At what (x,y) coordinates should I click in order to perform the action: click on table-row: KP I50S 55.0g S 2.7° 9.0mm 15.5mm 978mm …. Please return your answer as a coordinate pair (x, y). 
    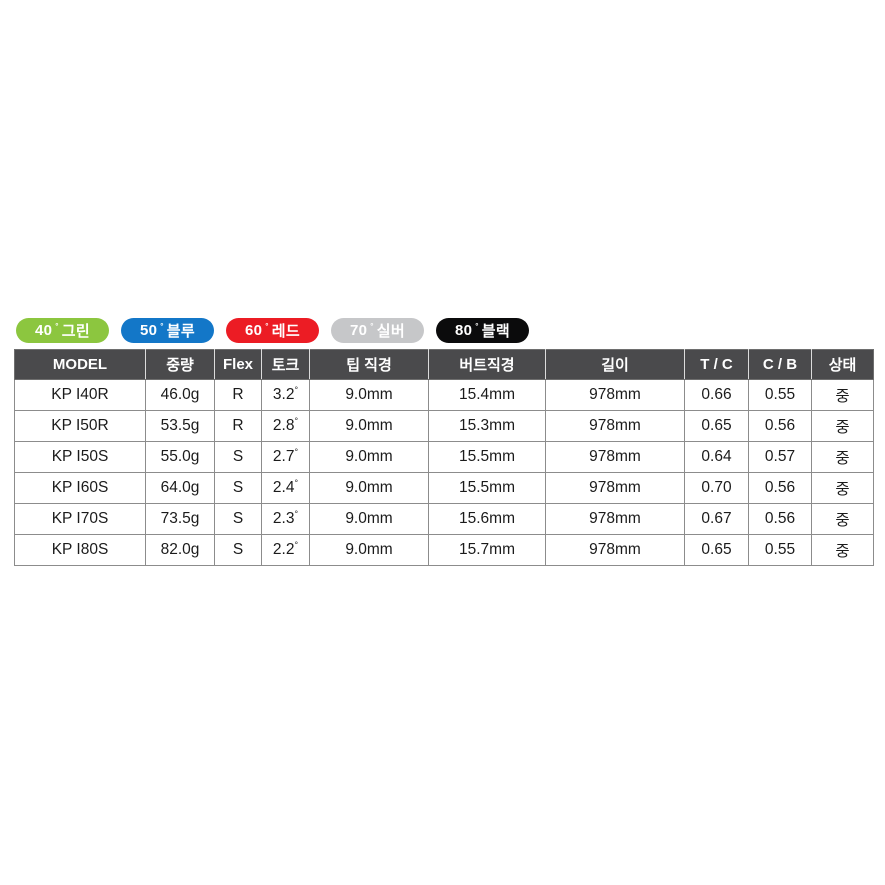
    Looking at the image, I should click on (444, 457).